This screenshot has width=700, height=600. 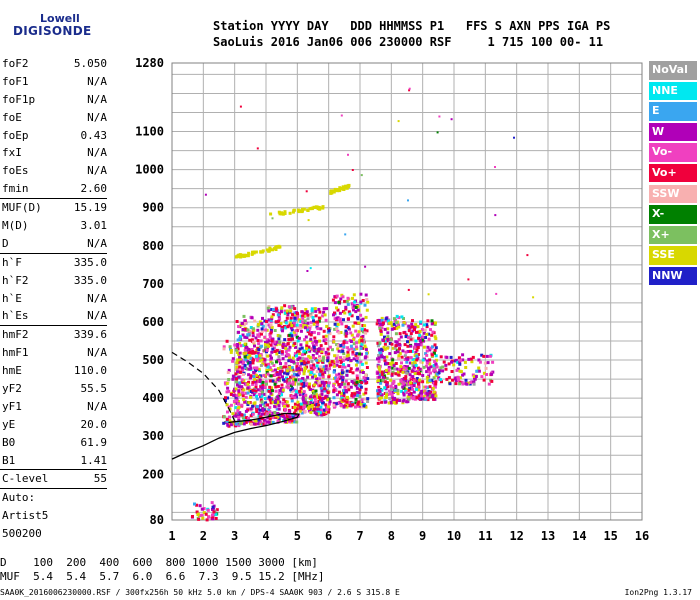 What do you see at coordinates (55, 316) in the screenshot?
I see `param-row: h`Es N/A` at bounding box center [55, 316].